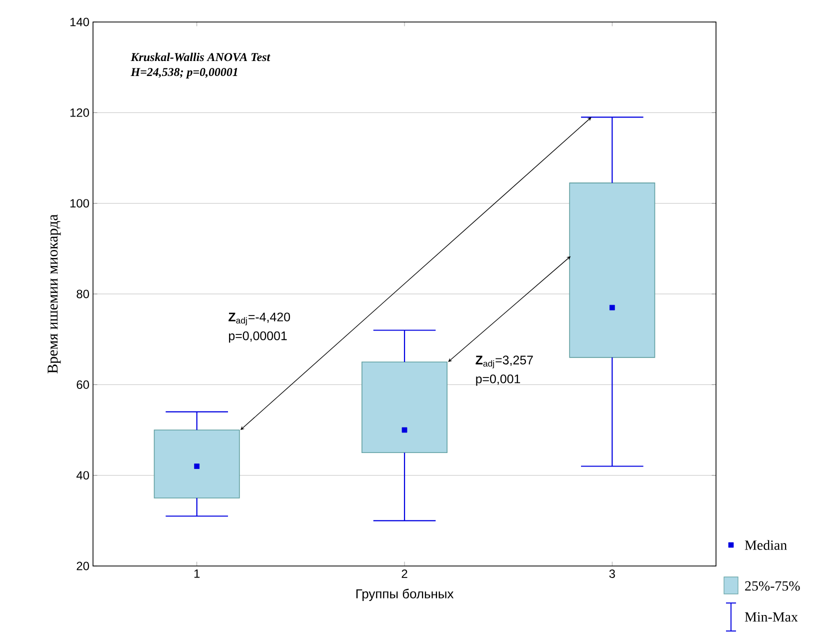 The height and width of the screenshot is (634, 838). I want to click on text: 25%-75%, so click(772, 586).